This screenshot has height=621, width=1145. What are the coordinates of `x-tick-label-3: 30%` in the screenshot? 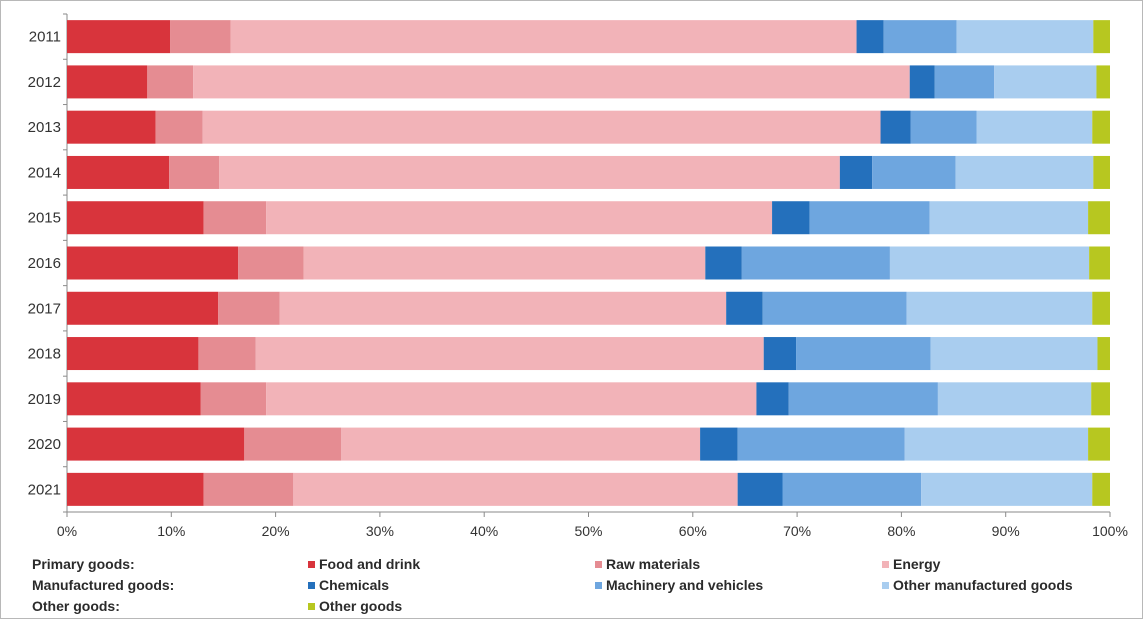 It's located at (380, 531).